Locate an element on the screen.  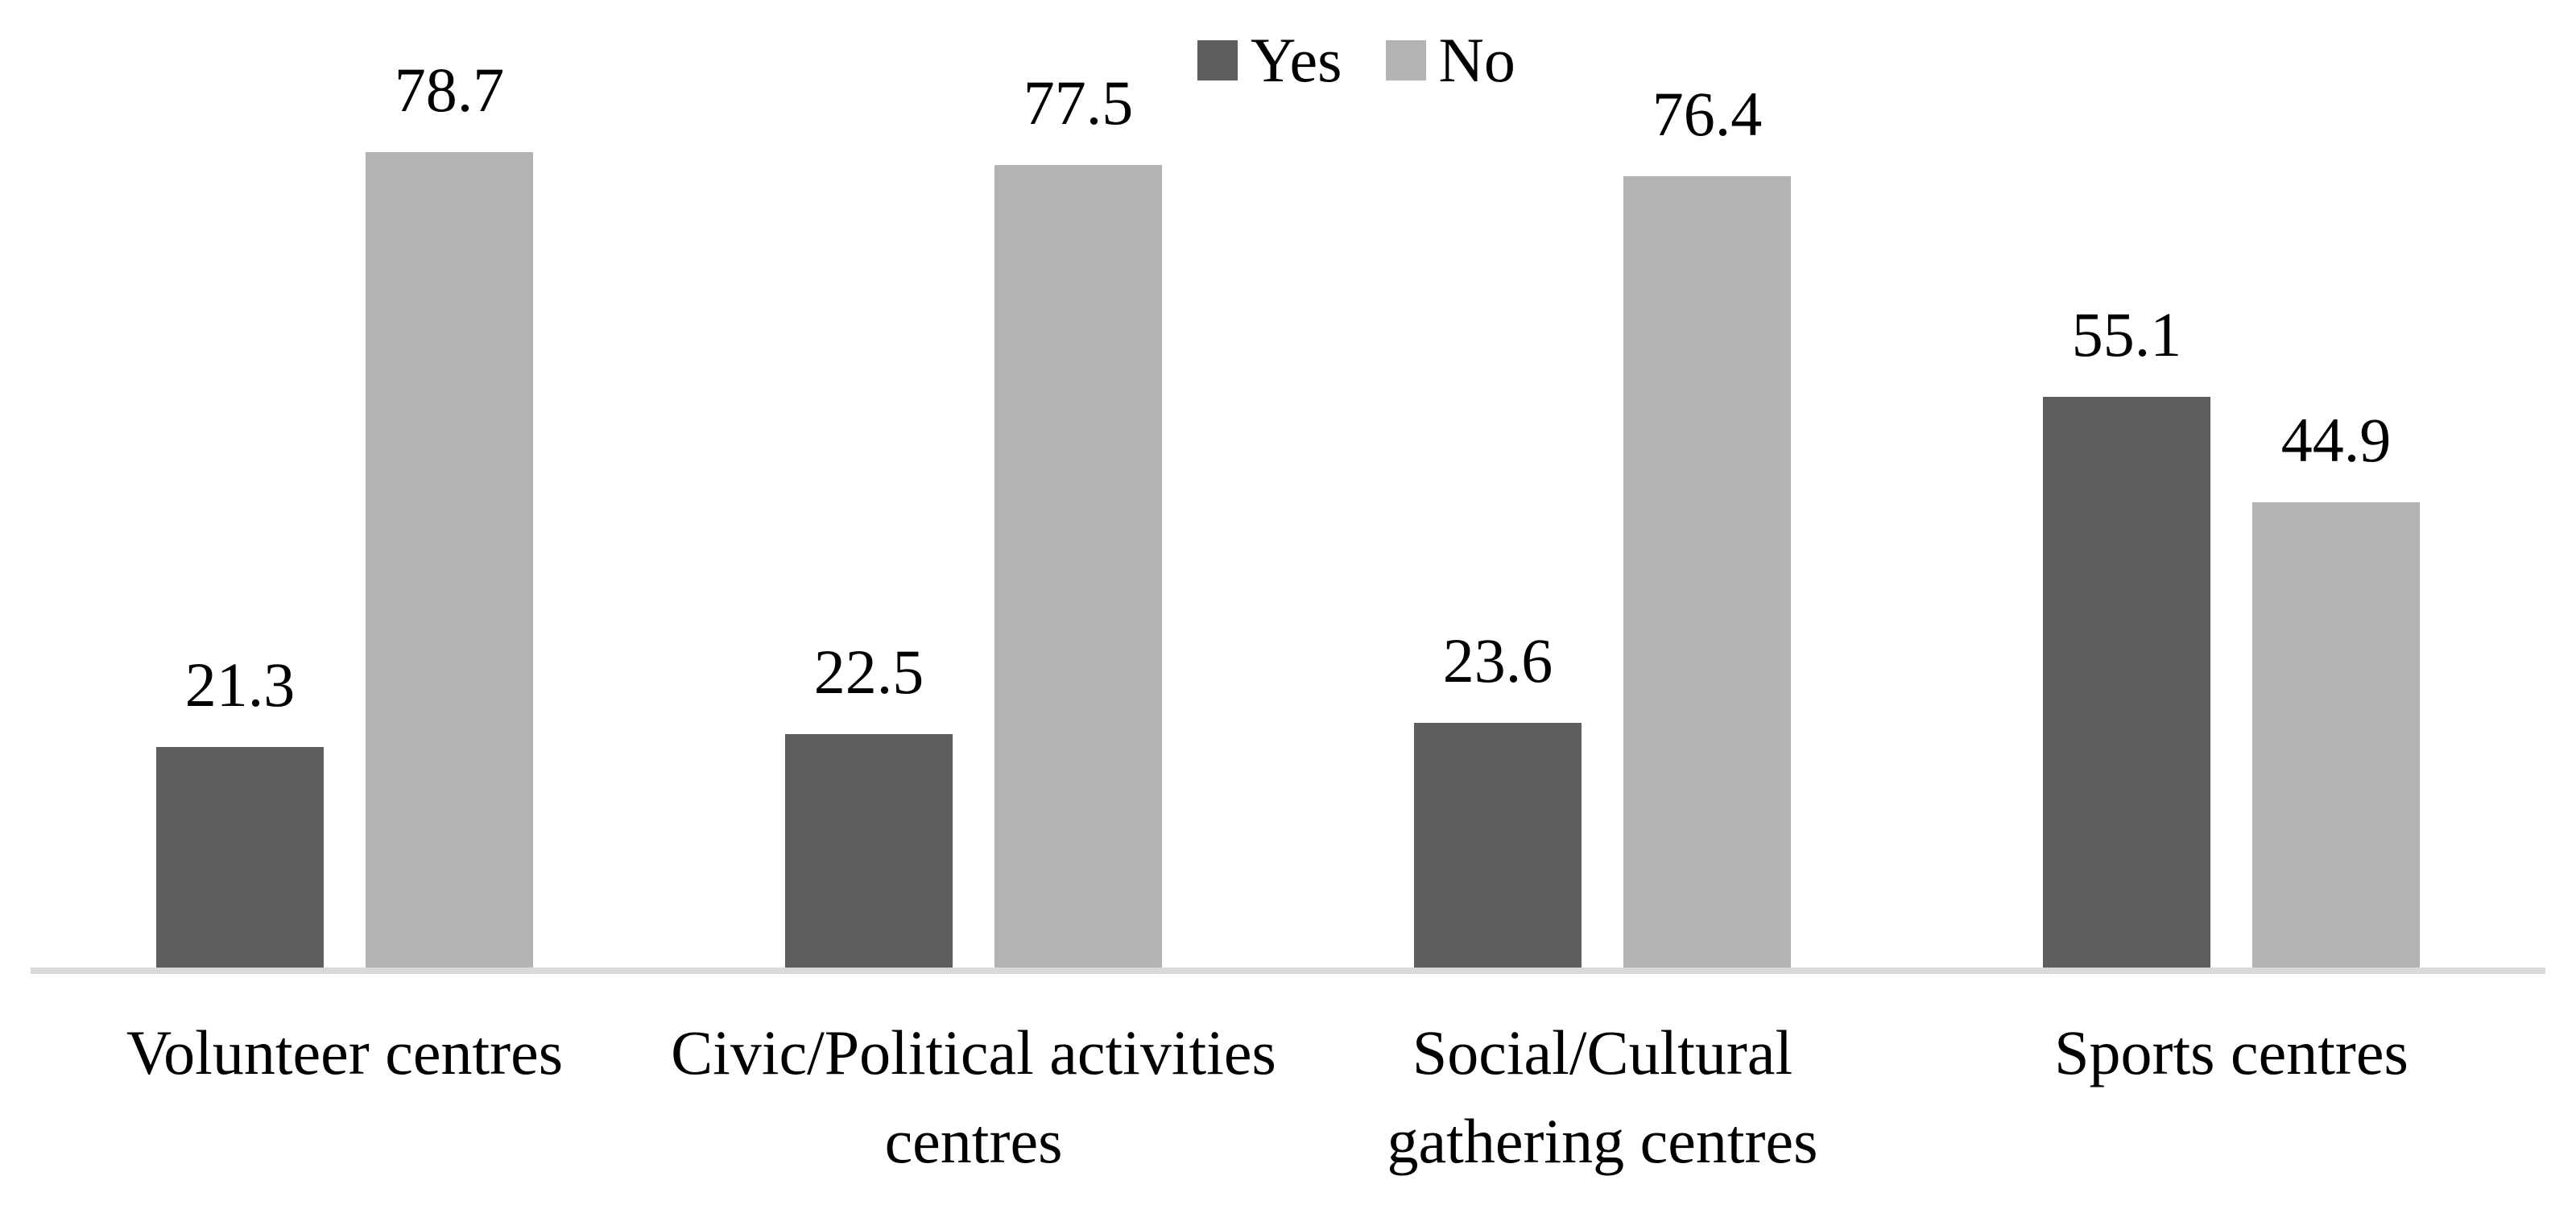
data-label-no-3: 76.4 is located at coordinates (1708, 114).